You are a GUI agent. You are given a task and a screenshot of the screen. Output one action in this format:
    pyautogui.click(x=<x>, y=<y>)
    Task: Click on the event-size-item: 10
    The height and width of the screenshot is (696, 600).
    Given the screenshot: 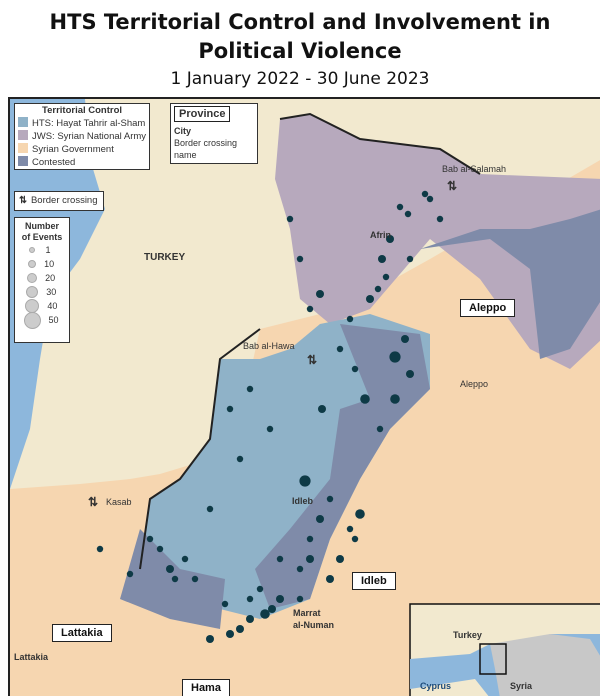 What is the action you would take?
    pyautogui.click(x=42, y=264)
    